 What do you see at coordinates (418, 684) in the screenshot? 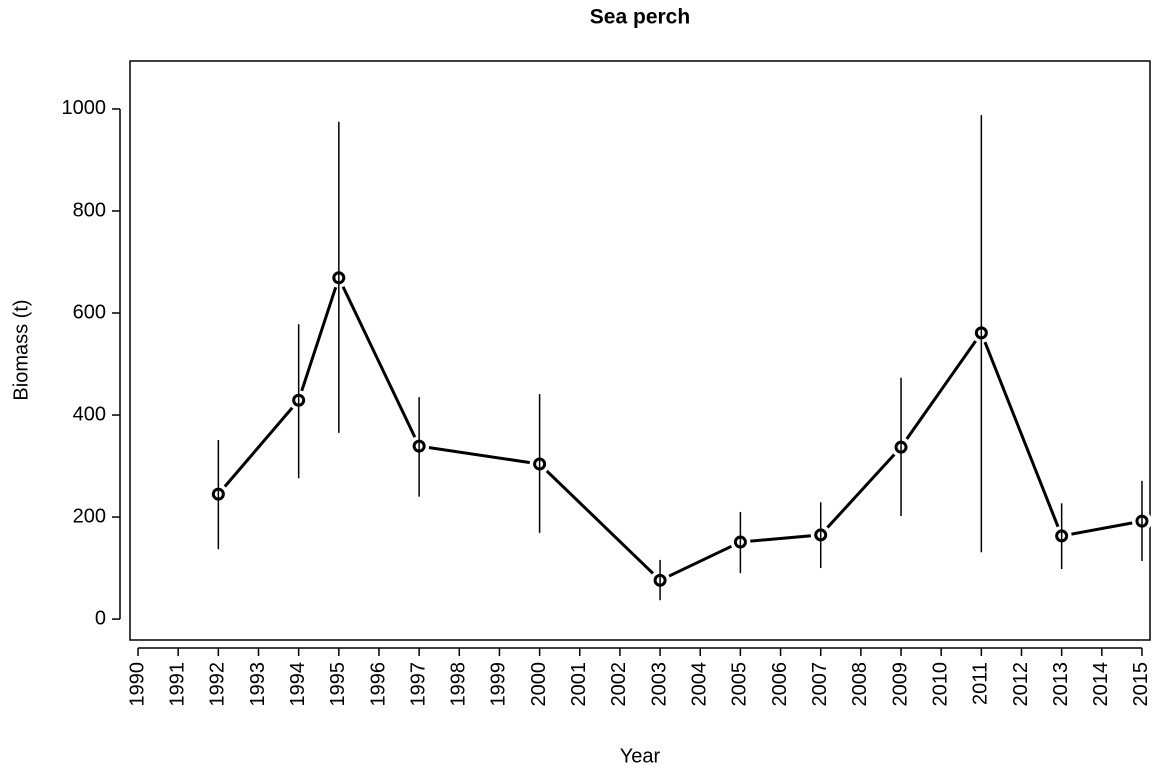
I see `x-tick-label: 1997` at bounding box center [418, 684].